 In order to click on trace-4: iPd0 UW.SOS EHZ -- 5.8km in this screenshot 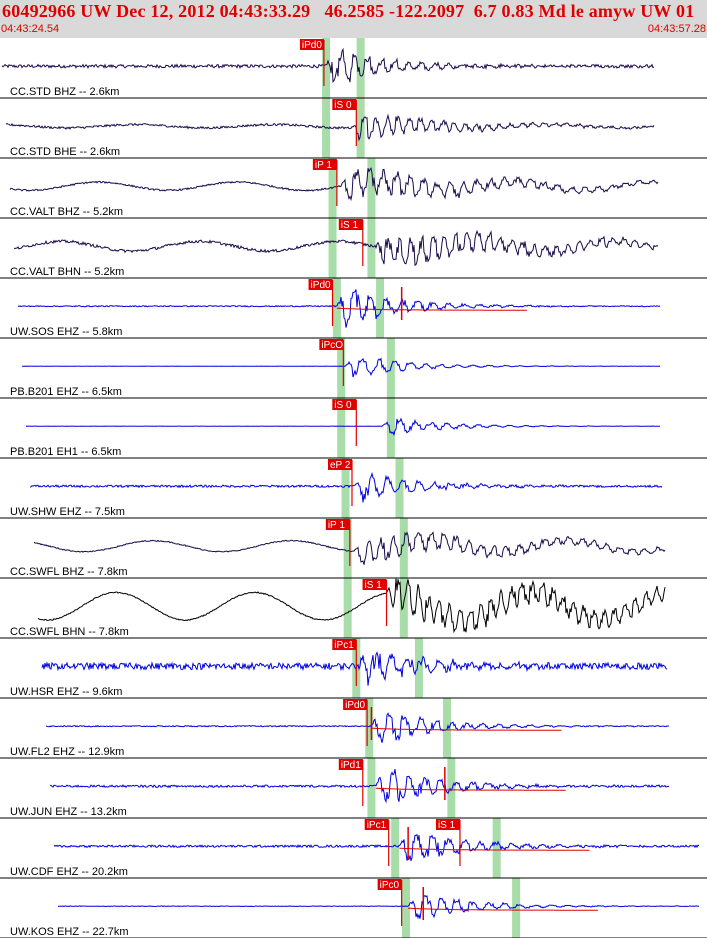, I will do `click(353, 309)`.